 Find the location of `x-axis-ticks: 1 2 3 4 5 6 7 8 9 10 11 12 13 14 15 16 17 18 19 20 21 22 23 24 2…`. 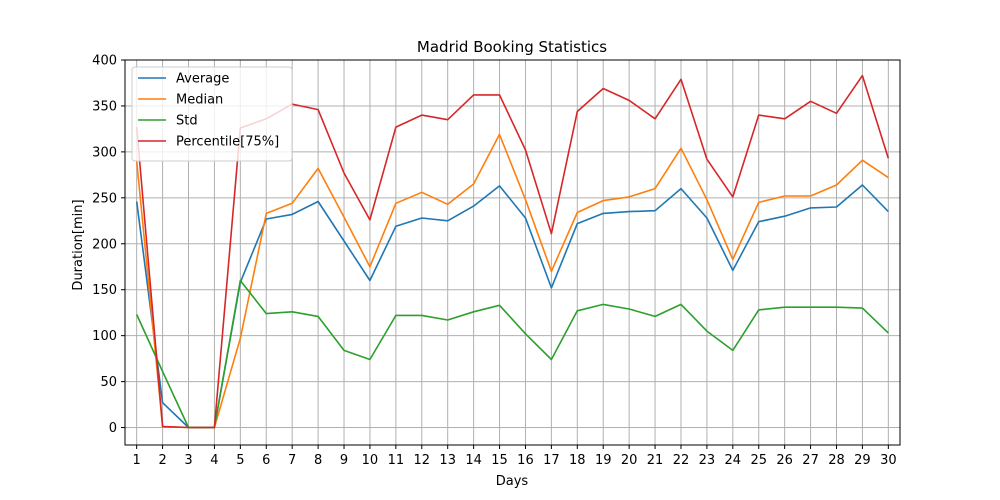

x-axis-ticks: 1 2 3 4 5 6 7 8 9 10 11 12 13 14 15 16 17 18 19 20 21 22 23 24 2… is located at coordinates (515, 456).